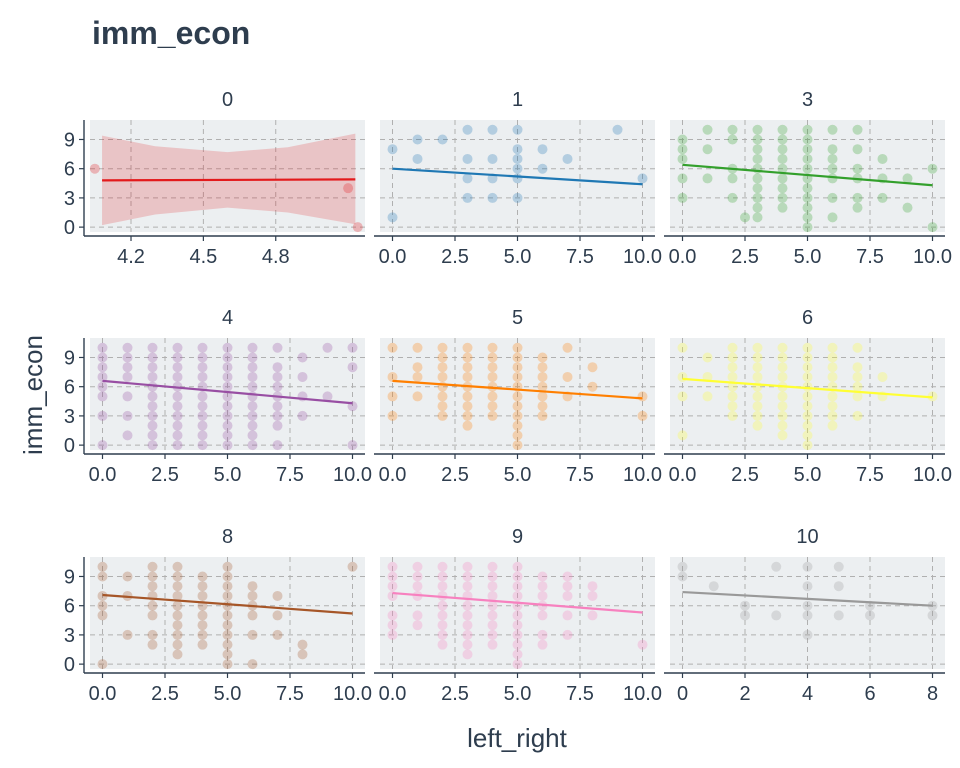 This screenshot has height=768, width=960. Describe the element at coordinates (276, 257) in the screenshot. I see `x-tick-label: 4.8` at that location.